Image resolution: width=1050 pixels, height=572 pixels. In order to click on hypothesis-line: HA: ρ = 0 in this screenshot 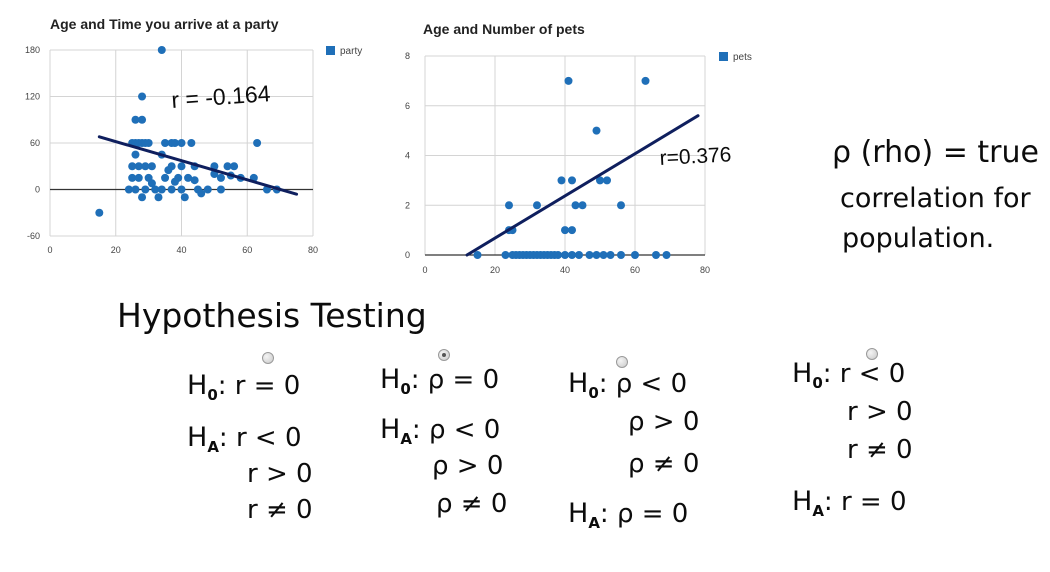, I will do `click(628, 515)`.